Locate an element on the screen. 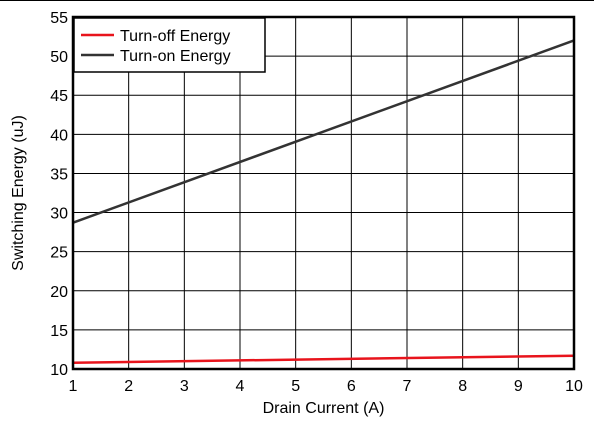  y-tick-label: 30 is located at coordinates (59, 214).